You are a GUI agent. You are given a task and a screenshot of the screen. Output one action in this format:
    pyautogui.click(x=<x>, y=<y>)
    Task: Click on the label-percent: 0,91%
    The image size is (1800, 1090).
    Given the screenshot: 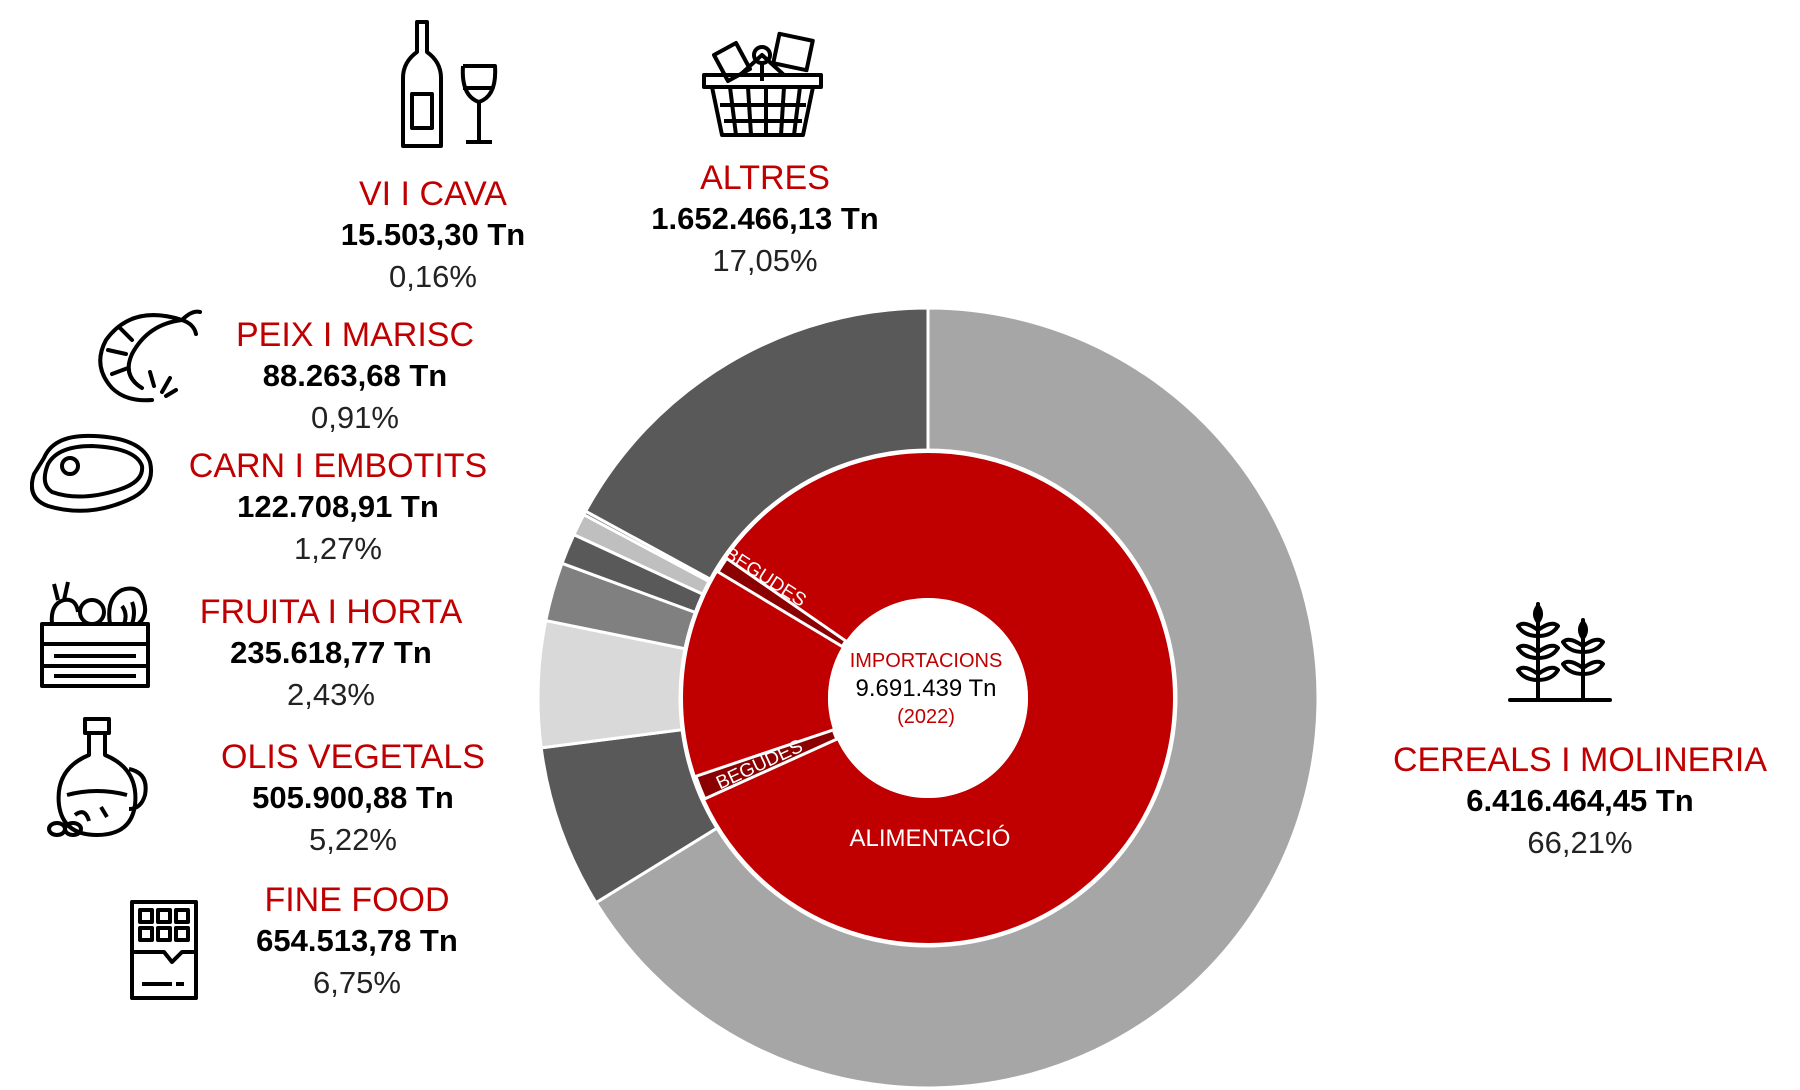 What is the action you would take?
    pyautogui.click(x=355, y=417)
    